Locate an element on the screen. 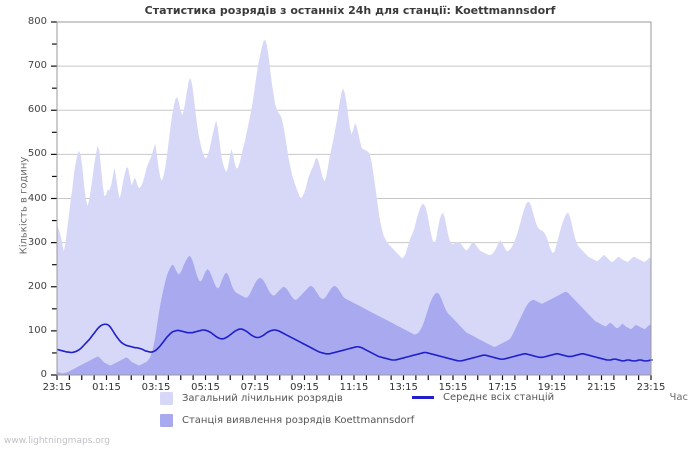 The image size is (700, 450). x-tick-label: 17:15 is located at coordinates (502, 387).